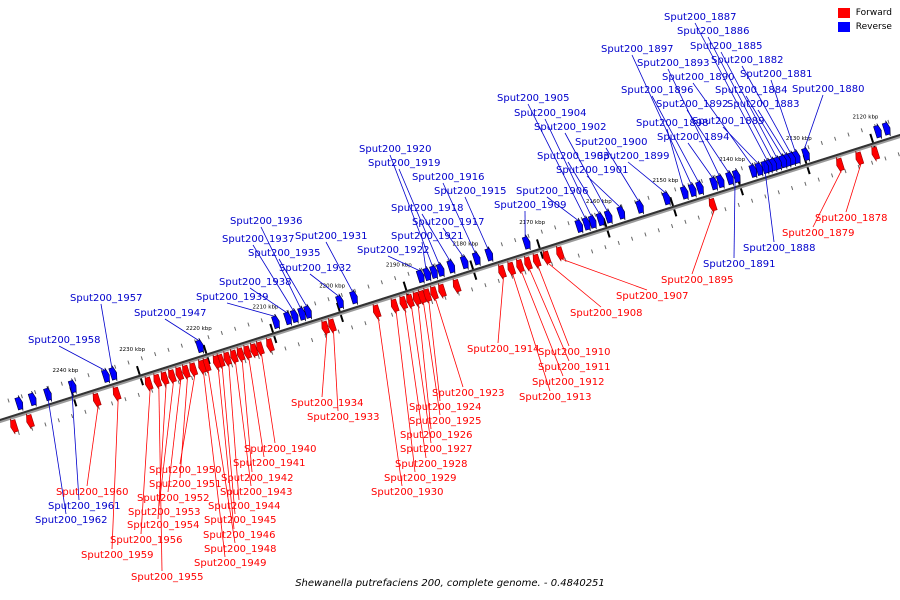 The image size is (900, 600). What do you see at coordinates (269, 463) in the screenshot?
I see `gene-label: Sput200_1941` at bounding box center [269, 463].